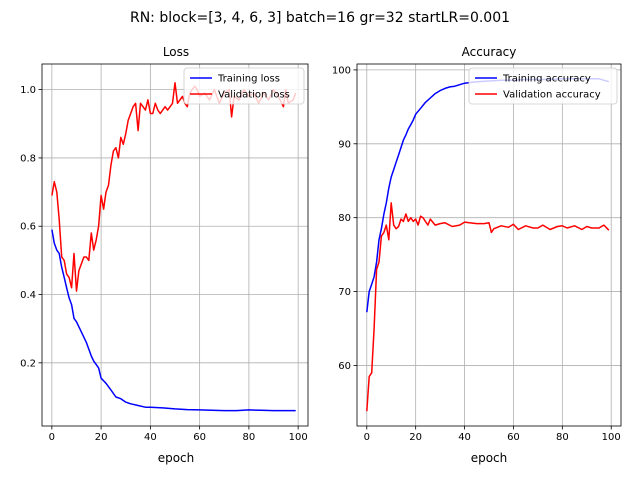 The width and height of the screenshot is (640, 480). I want to click on loss-legend, so click(244, 86).